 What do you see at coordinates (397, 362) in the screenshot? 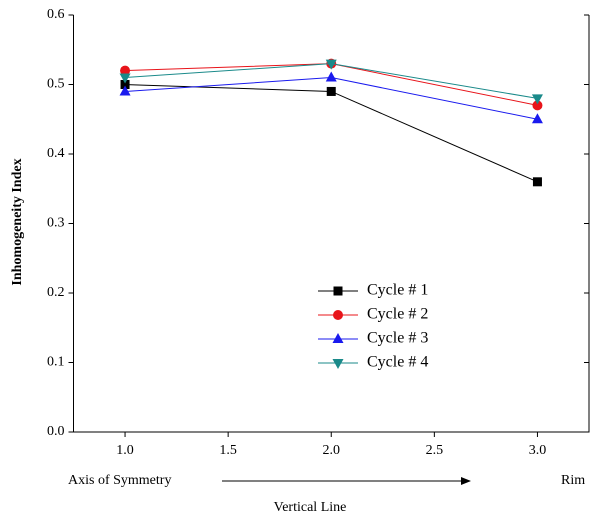
I see `legend-label: Cycle # 4` at bounding box center [397, 362].